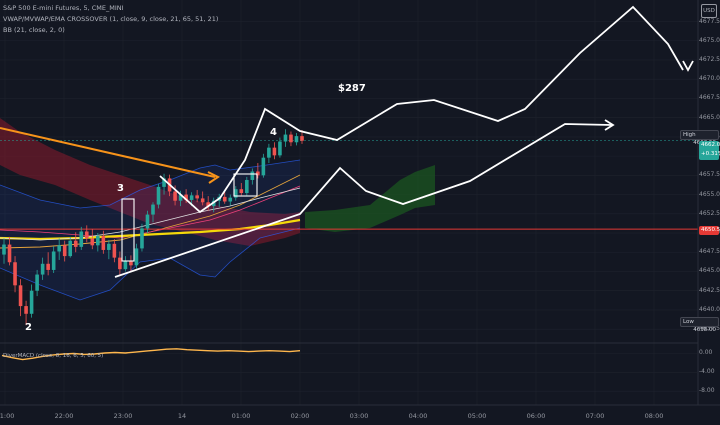  Describe the element at coordinates (709, 329) in the screenshot. I see `price-axis-tick: 4637.50` at that location.